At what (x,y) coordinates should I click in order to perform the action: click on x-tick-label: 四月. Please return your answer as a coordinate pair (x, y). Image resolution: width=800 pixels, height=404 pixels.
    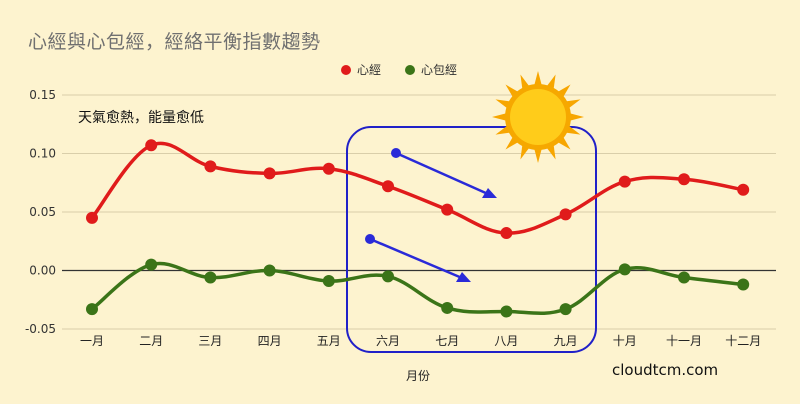
    Looking at the image, I should click on (270, 341).